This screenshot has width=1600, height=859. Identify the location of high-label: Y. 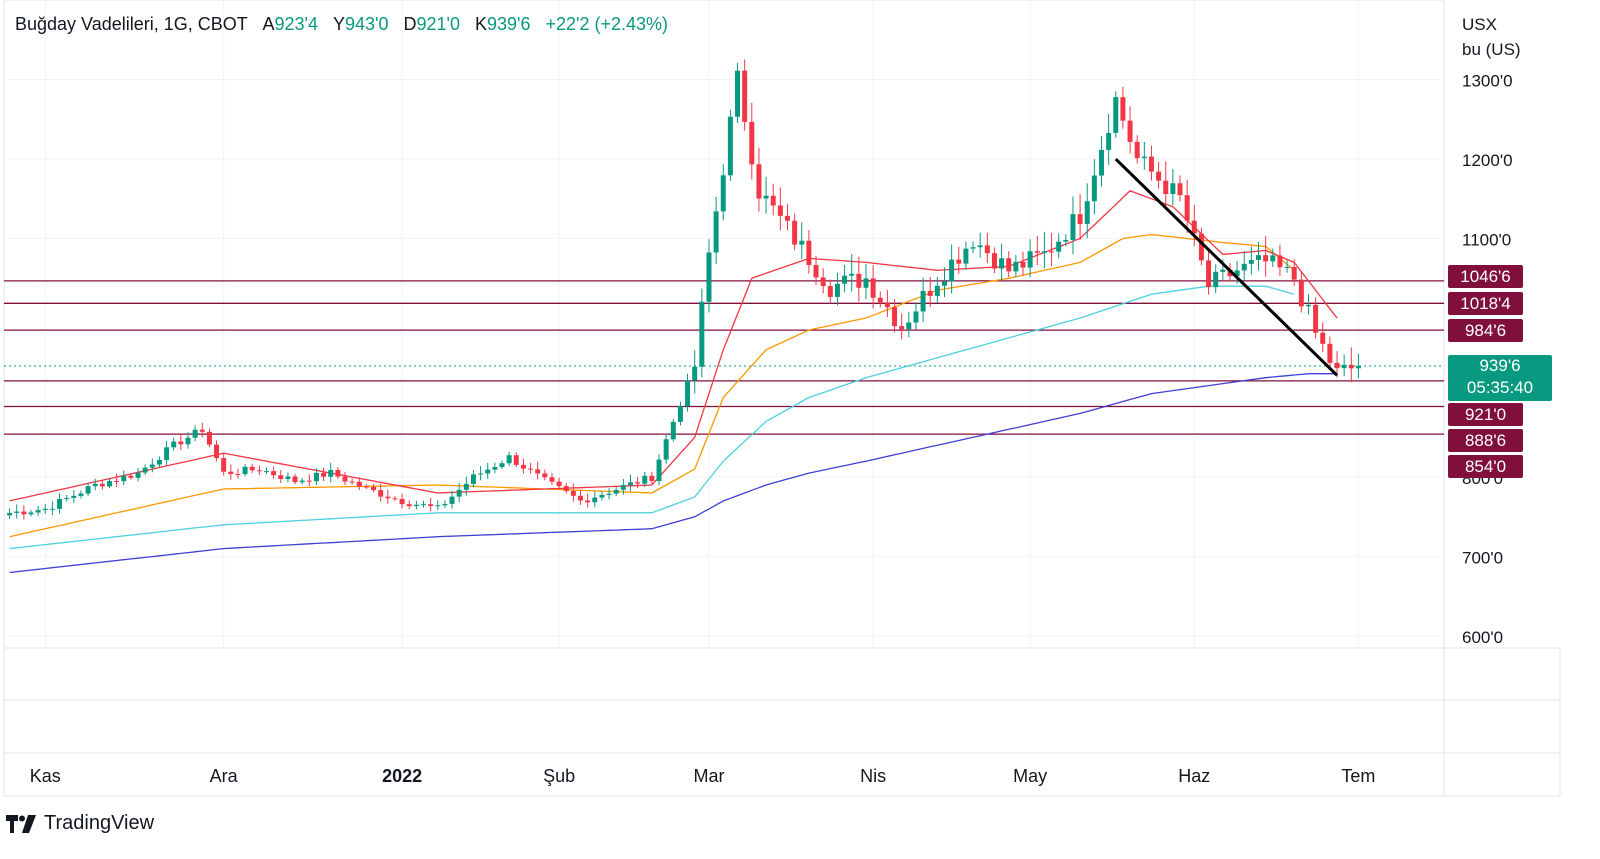
(338, 24).